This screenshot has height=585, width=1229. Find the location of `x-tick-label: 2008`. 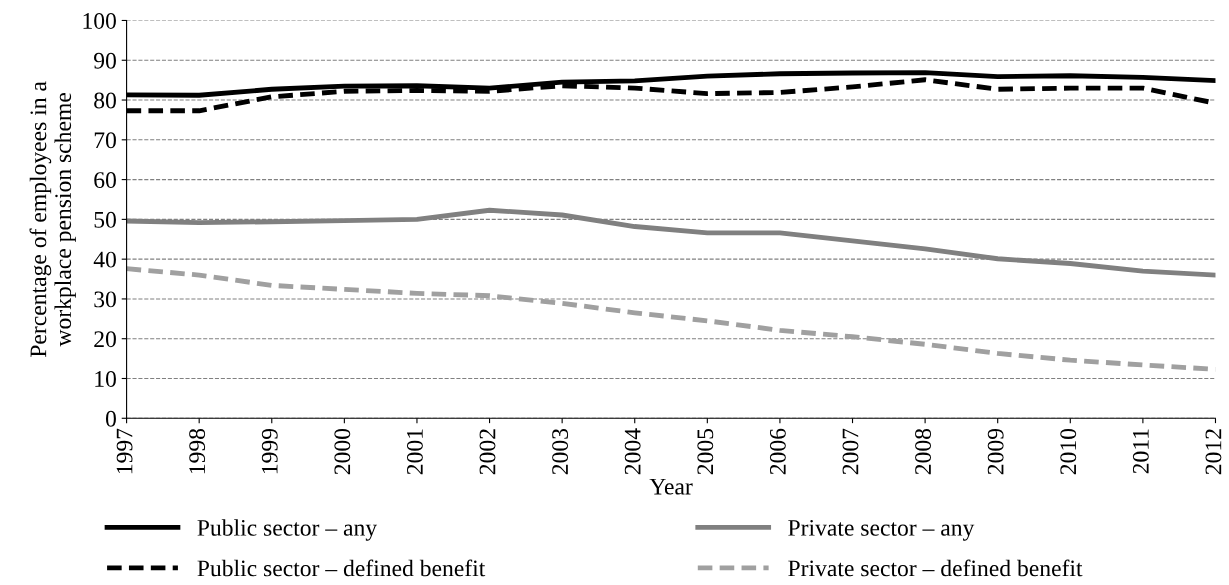

x-tick-label: 2008 is located at coordinates (923, 451).